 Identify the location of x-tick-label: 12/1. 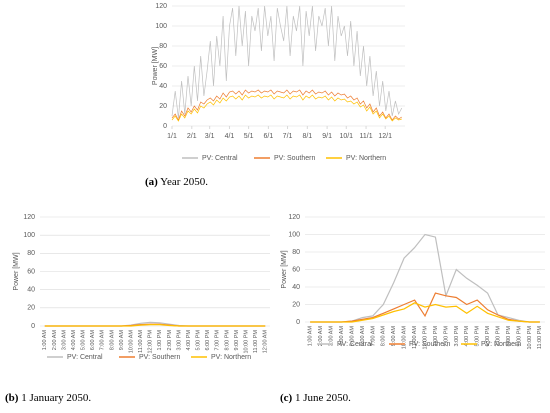
(385, 136).